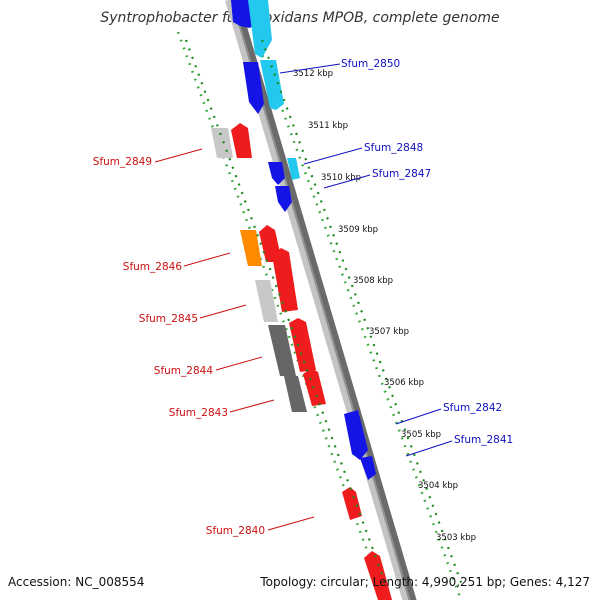 The height and width of the screenshot is (600, 600). I want to click on gene-label-reverse: Sfum_2844, so click(184, 371).